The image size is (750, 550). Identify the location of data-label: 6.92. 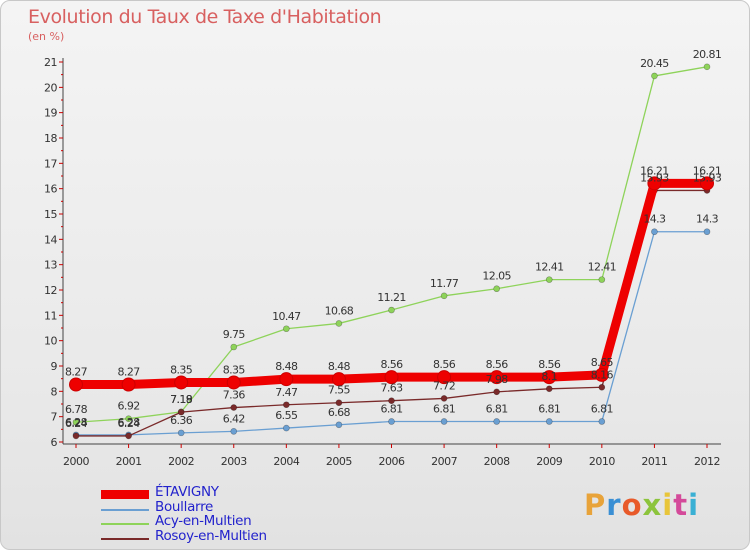
(129, 406).